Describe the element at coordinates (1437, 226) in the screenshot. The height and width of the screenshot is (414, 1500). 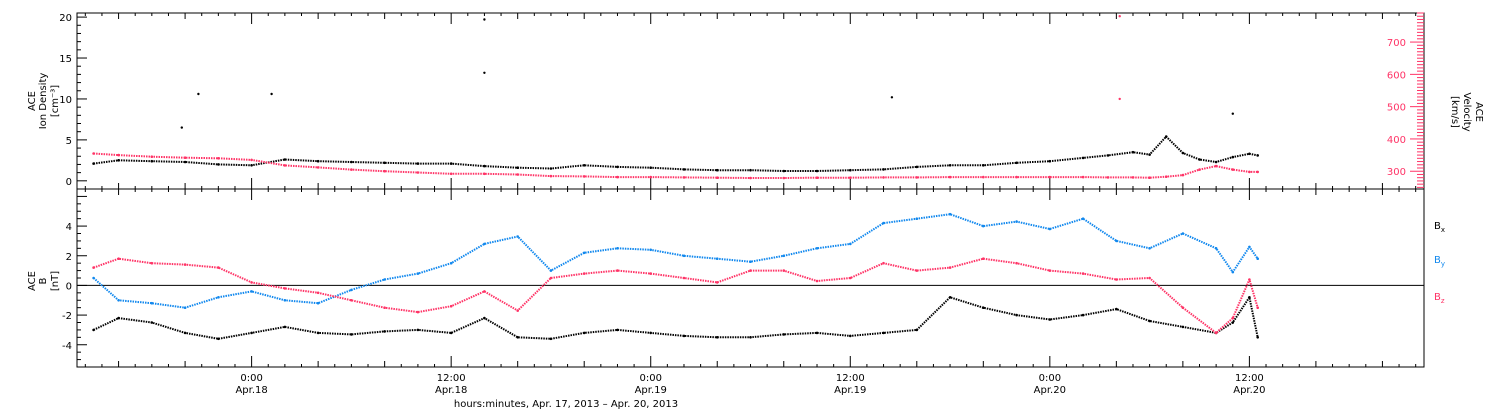
I see `legend-bx-base: B` at that location.